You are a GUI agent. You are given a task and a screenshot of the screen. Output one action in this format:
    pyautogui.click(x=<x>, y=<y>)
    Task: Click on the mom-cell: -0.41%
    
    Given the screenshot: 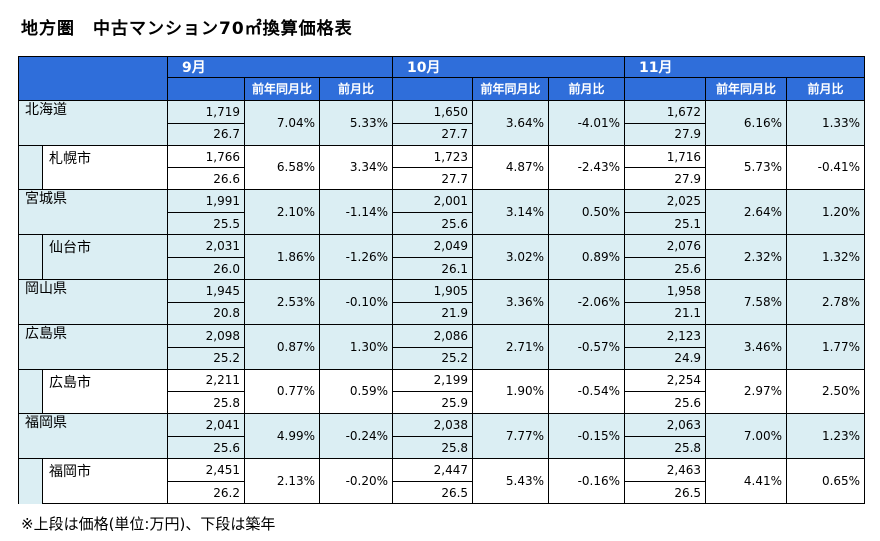 What is the action you would take?
    pyautogui.click(x=826, y=167)
    